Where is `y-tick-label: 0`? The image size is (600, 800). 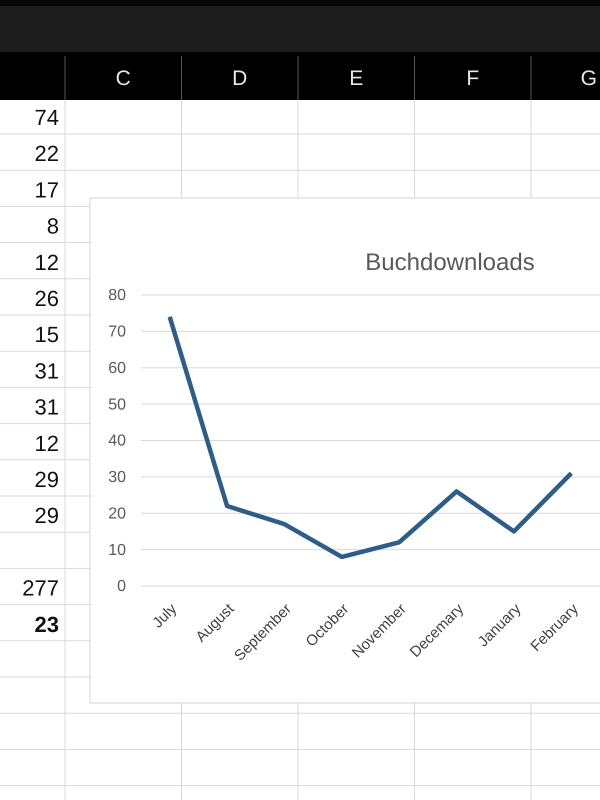 y-tick-label: 0 is located at coordinates (121, 587).